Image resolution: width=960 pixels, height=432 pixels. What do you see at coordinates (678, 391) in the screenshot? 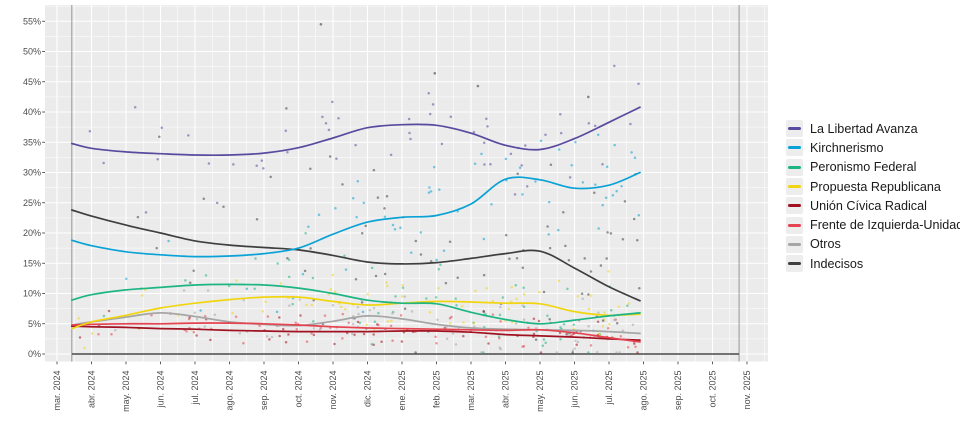
I see `x-tick-label: sep. 2025` at bounding box center [678, 391].